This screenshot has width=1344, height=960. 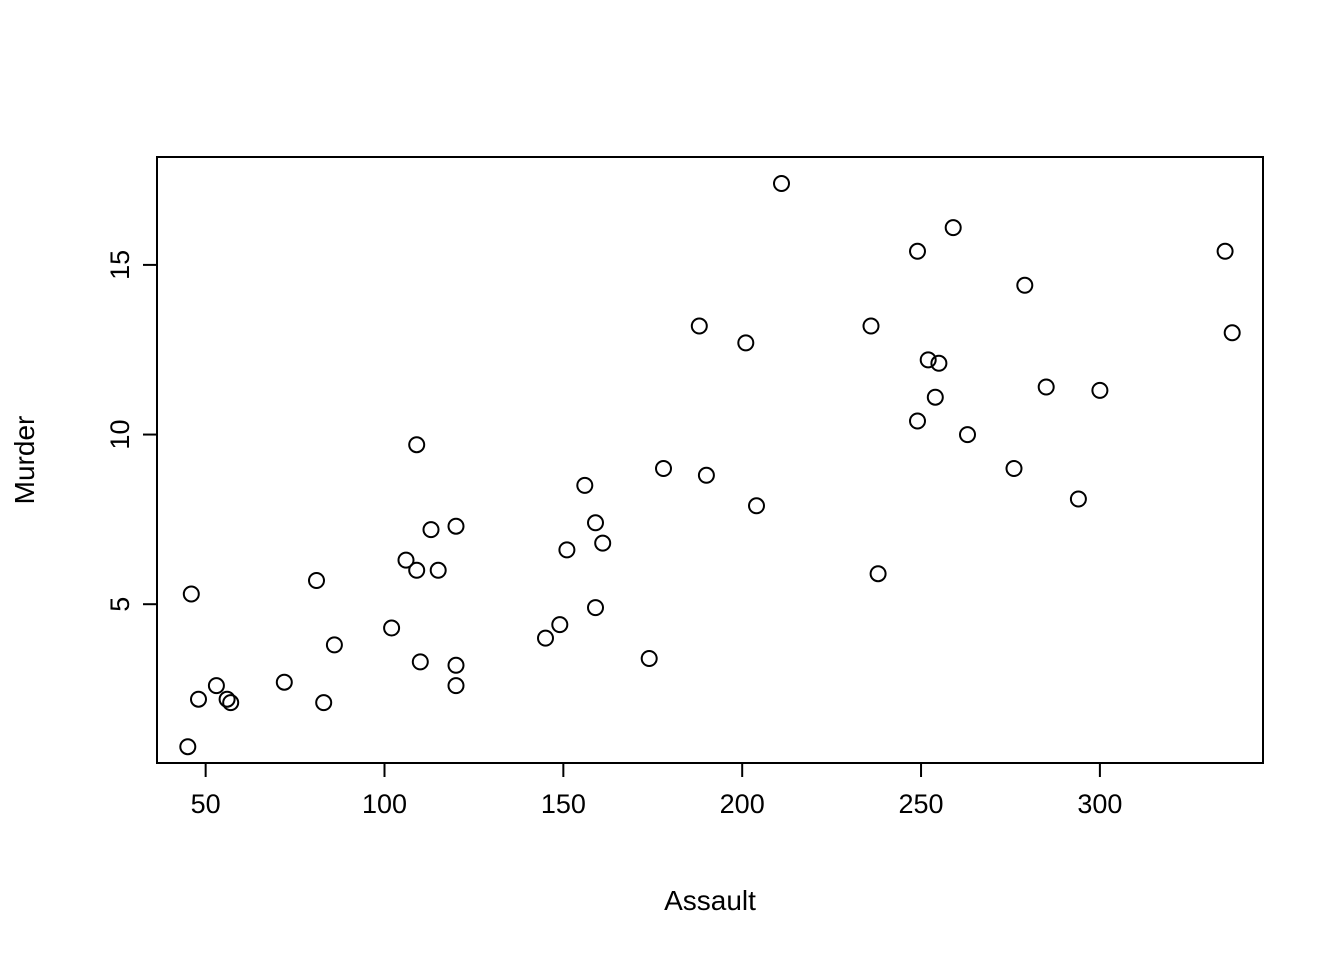 What do you see at coordinates (742, 804) in the screenshot?
I see `x-tick-label: 200` at bounding box center [742, 804].